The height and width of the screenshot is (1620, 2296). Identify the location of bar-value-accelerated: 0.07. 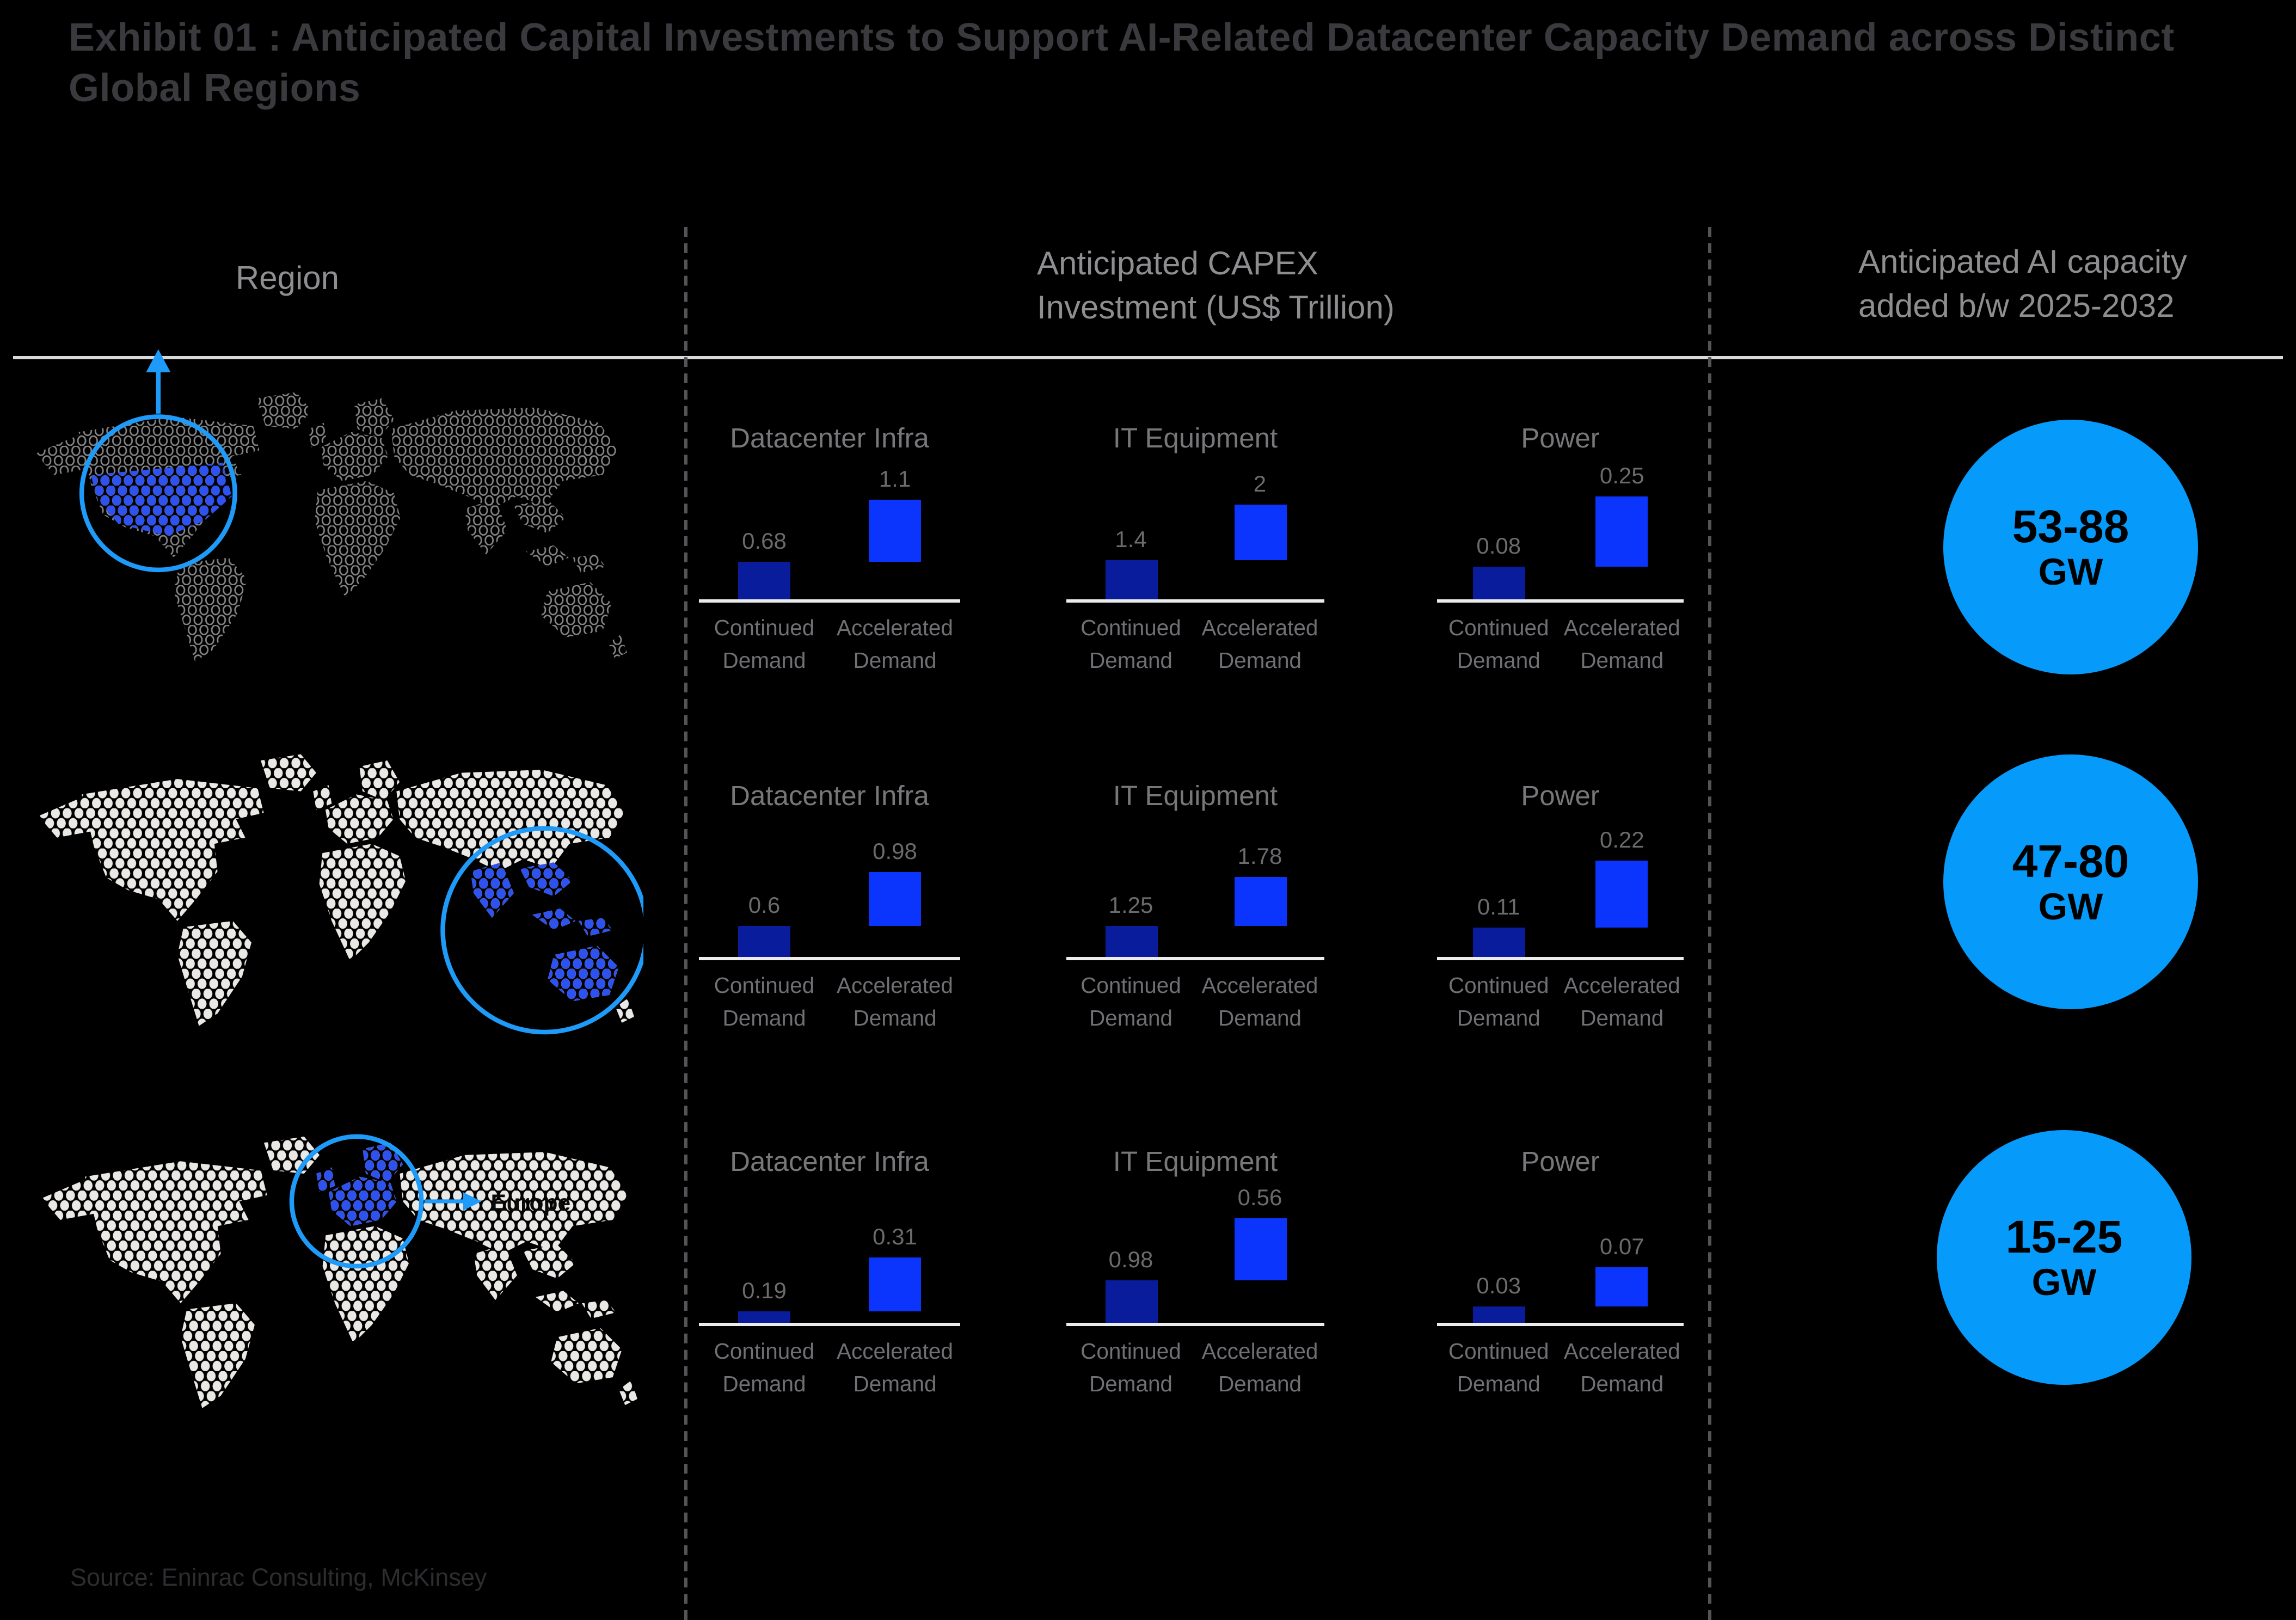
(1621, 1246).